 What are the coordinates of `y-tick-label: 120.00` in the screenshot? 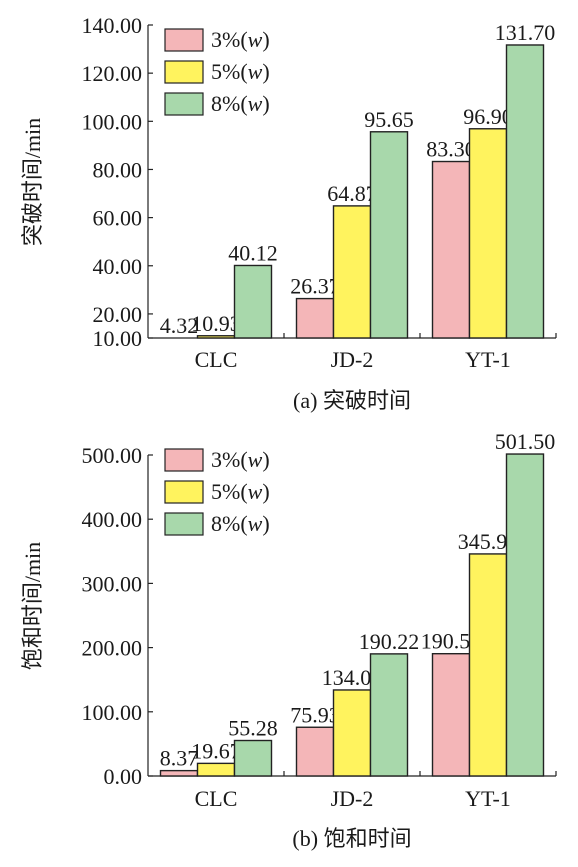 It's located at (112, 73).